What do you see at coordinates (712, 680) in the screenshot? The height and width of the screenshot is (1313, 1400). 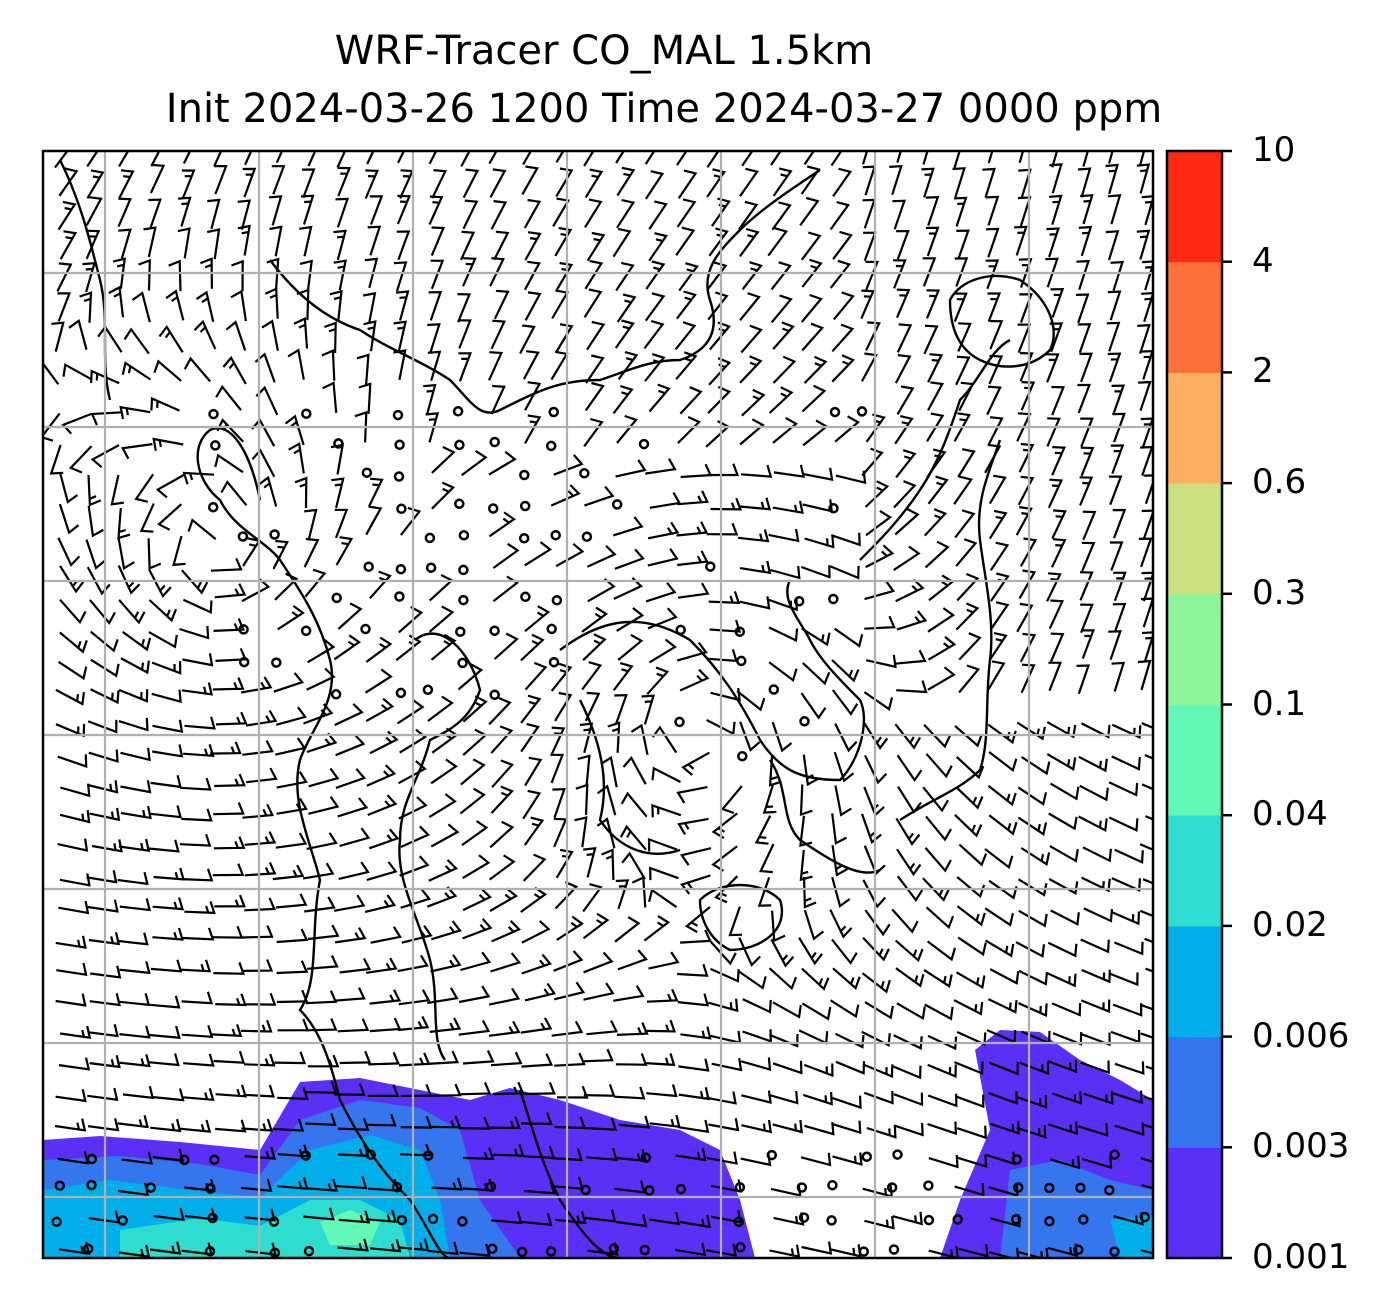 I see `coastline-peninsula` at bounding box center [712, 680].